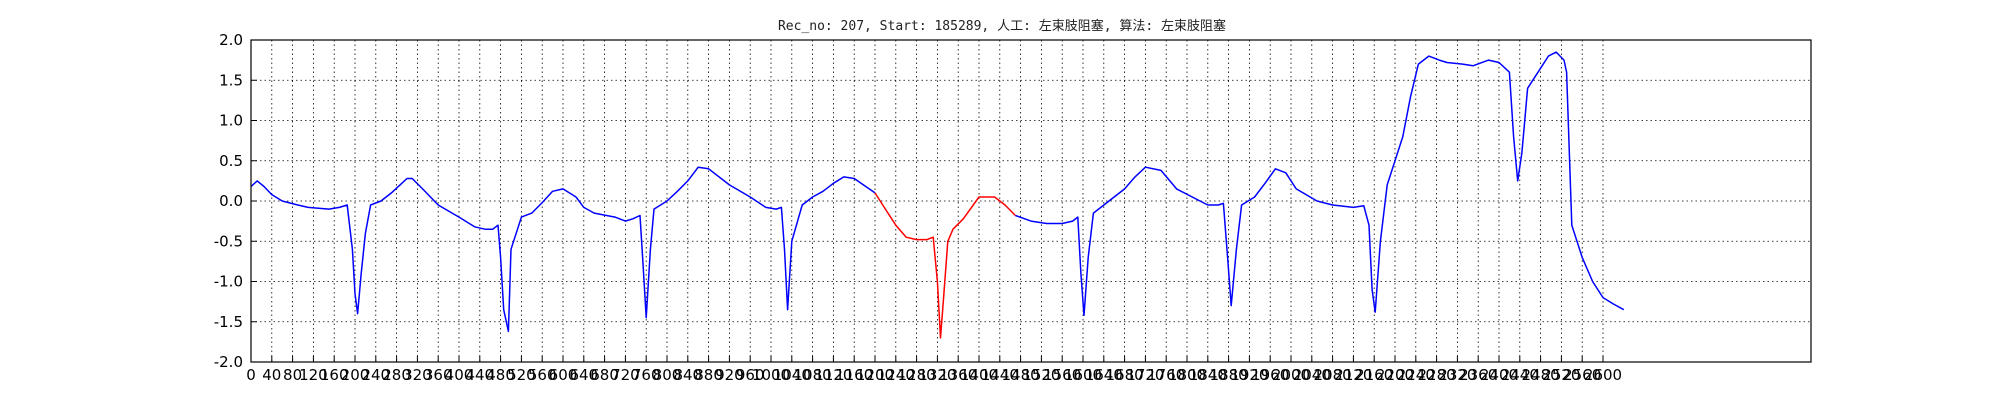  I want to click on x-tick-label: 1720, so click(1145, 375).